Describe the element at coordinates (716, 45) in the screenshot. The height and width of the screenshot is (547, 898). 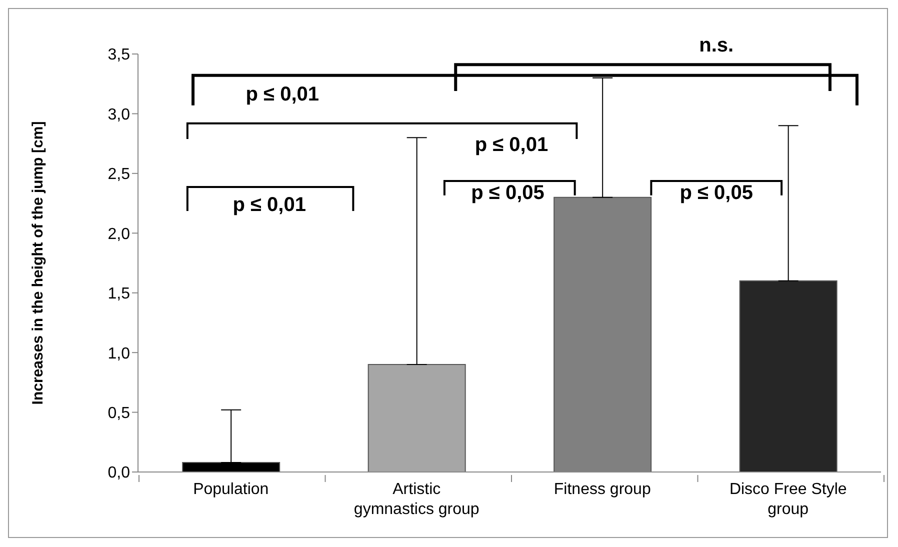
I see `annotation: n.s.` at that location.